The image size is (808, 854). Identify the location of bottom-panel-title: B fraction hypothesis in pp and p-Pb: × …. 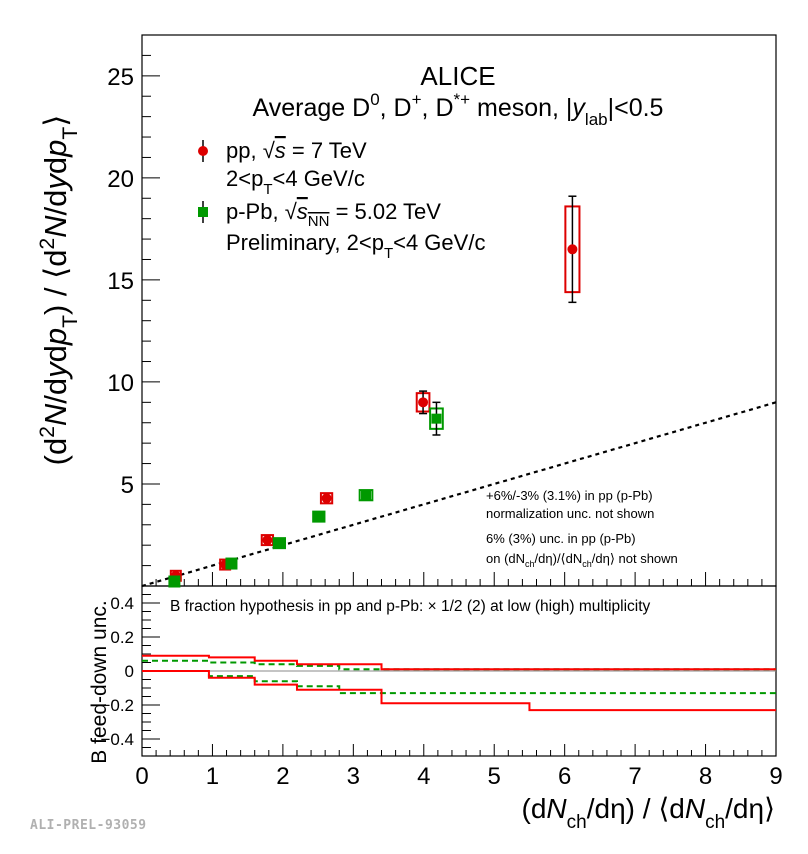
(410, 606).